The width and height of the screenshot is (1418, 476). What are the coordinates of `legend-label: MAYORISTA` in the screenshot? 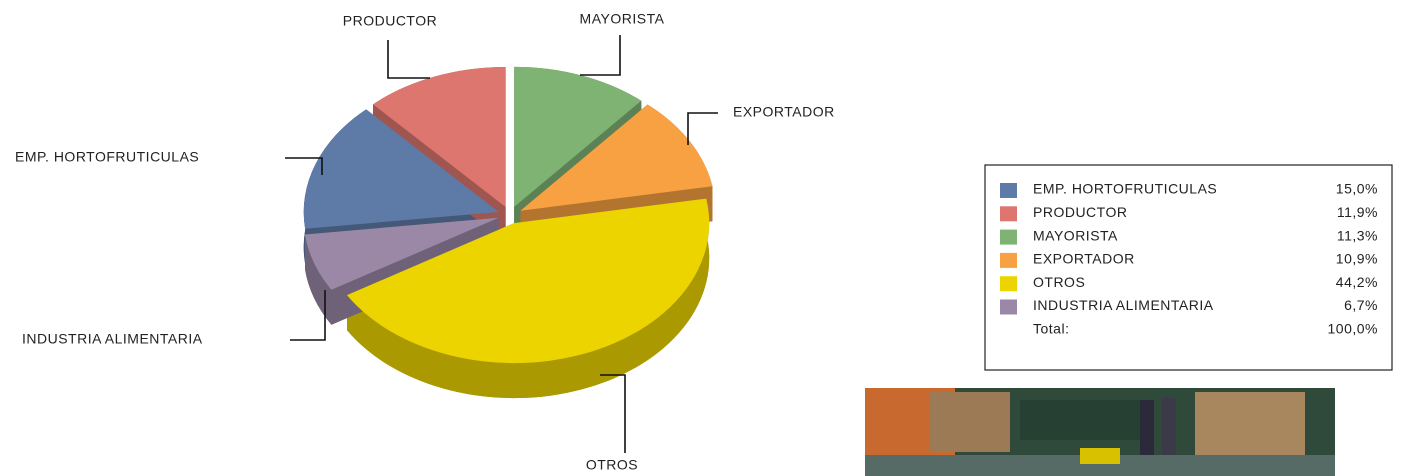 It's located at (1075, 235).